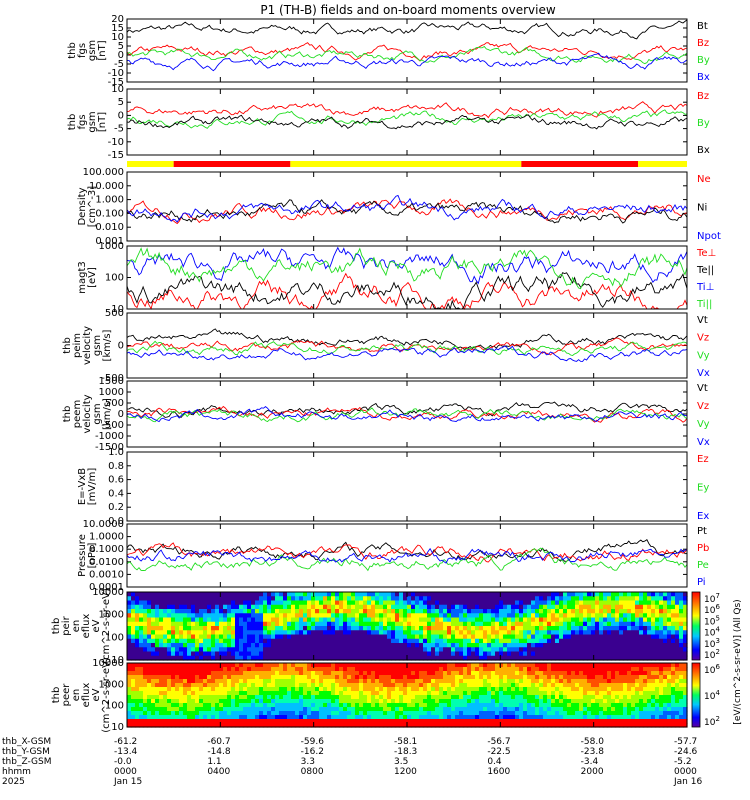 This screenshot has height=800, width=750. I want to click on legend-entry: Ti||, so click(704, 304).